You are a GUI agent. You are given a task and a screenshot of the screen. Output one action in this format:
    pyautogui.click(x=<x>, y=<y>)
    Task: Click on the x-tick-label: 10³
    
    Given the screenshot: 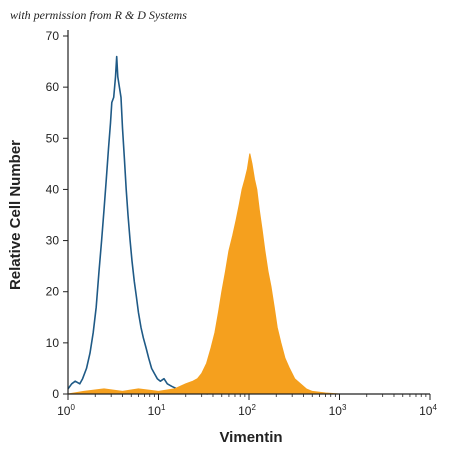 What is the action you would take?
    pyautogui.click(x=338, y=410)
    